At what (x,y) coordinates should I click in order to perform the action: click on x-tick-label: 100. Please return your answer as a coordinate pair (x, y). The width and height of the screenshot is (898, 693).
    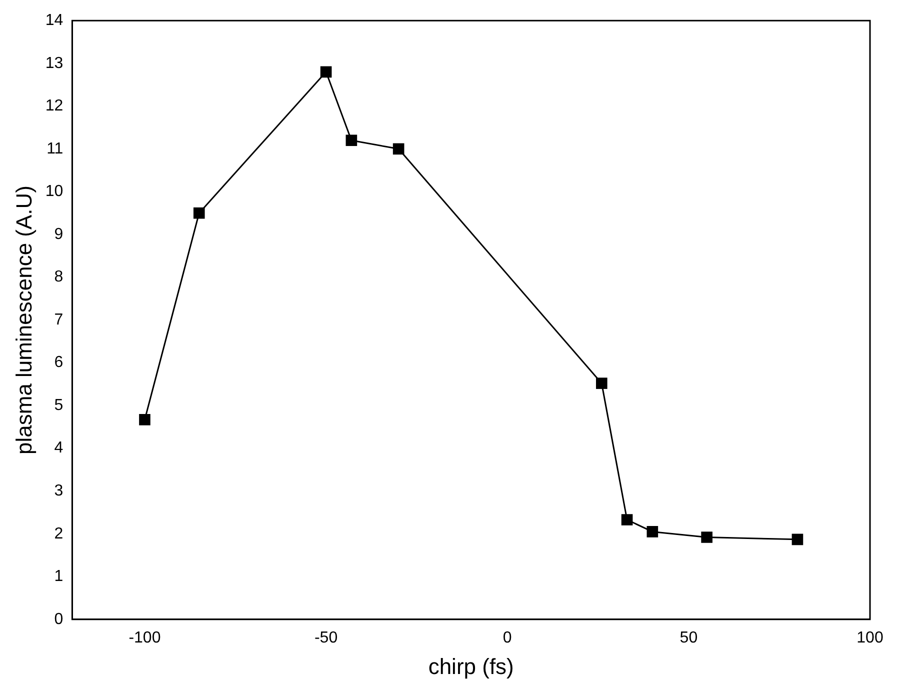
    Looking at the image, I should click on (870, 637).